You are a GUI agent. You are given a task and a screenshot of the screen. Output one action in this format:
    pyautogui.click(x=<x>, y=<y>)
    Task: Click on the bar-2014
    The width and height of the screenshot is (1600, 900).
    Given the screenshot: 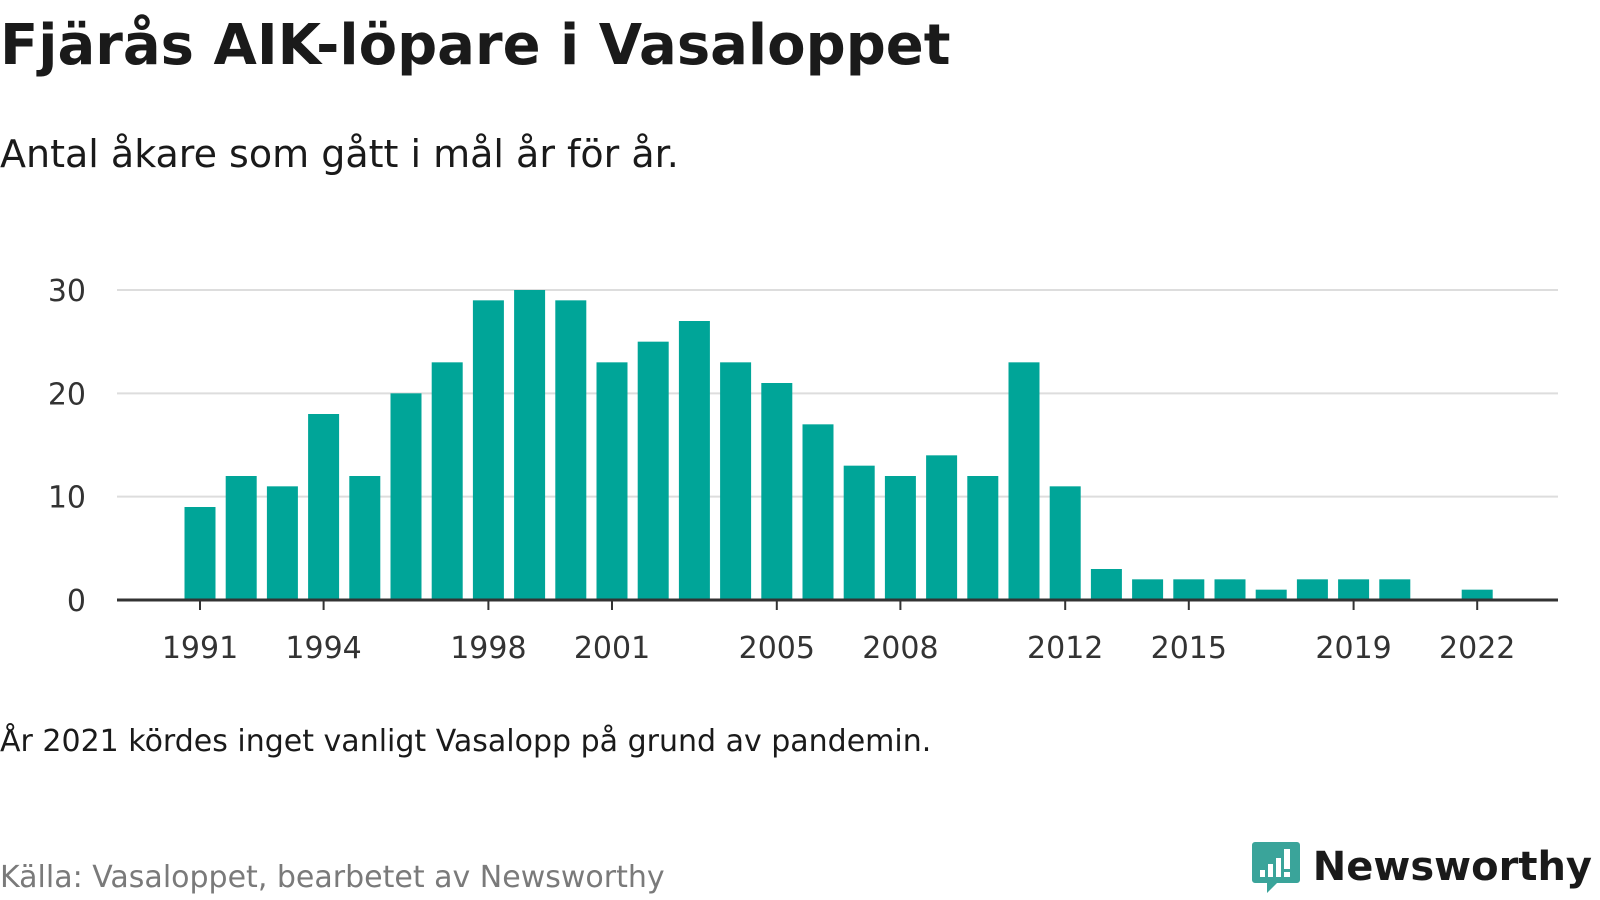 What is the action you would take?
    pyautogui.click(x=1148, y=589)
    